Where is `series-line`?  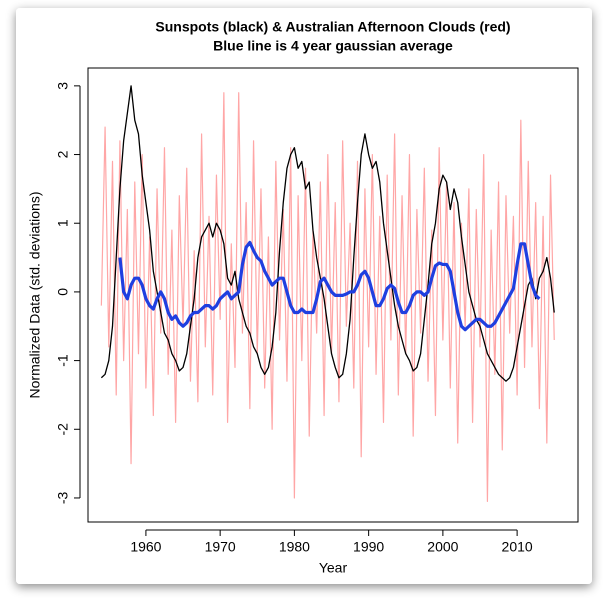 series-line is located at coordinates (329, 286).